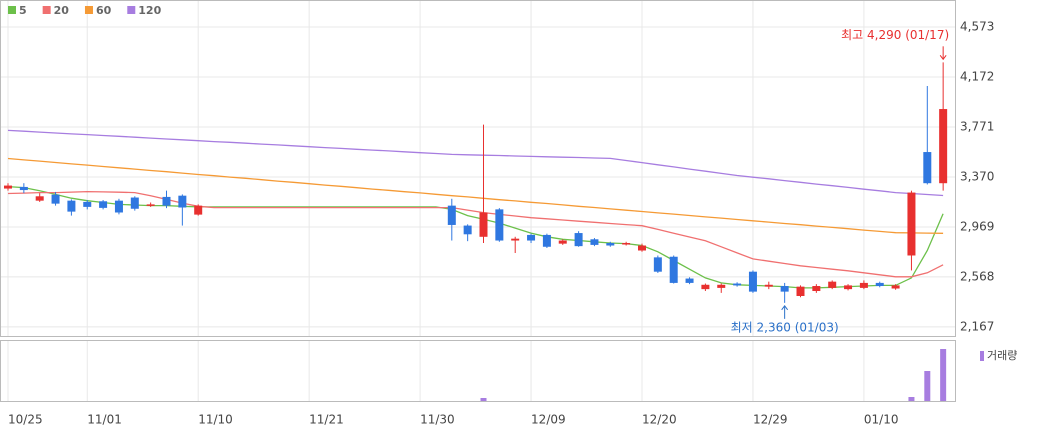 The height and width of the screenshot is (434, 1050). What do you see at coordinates (478, 371) in the screenshot?
I see `volume-panel` at bounding box center [478, 371].